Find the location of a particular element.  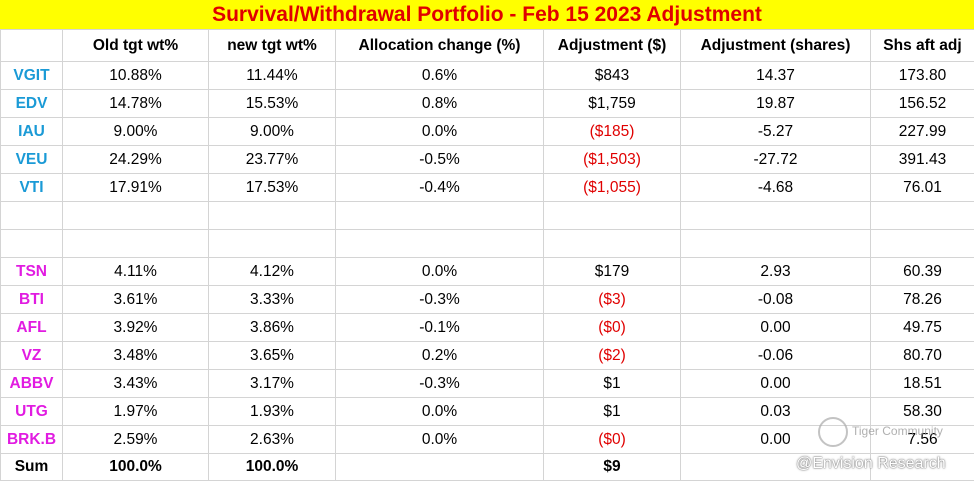

value-cell: 173.80 is located at coordinates (922, 75).